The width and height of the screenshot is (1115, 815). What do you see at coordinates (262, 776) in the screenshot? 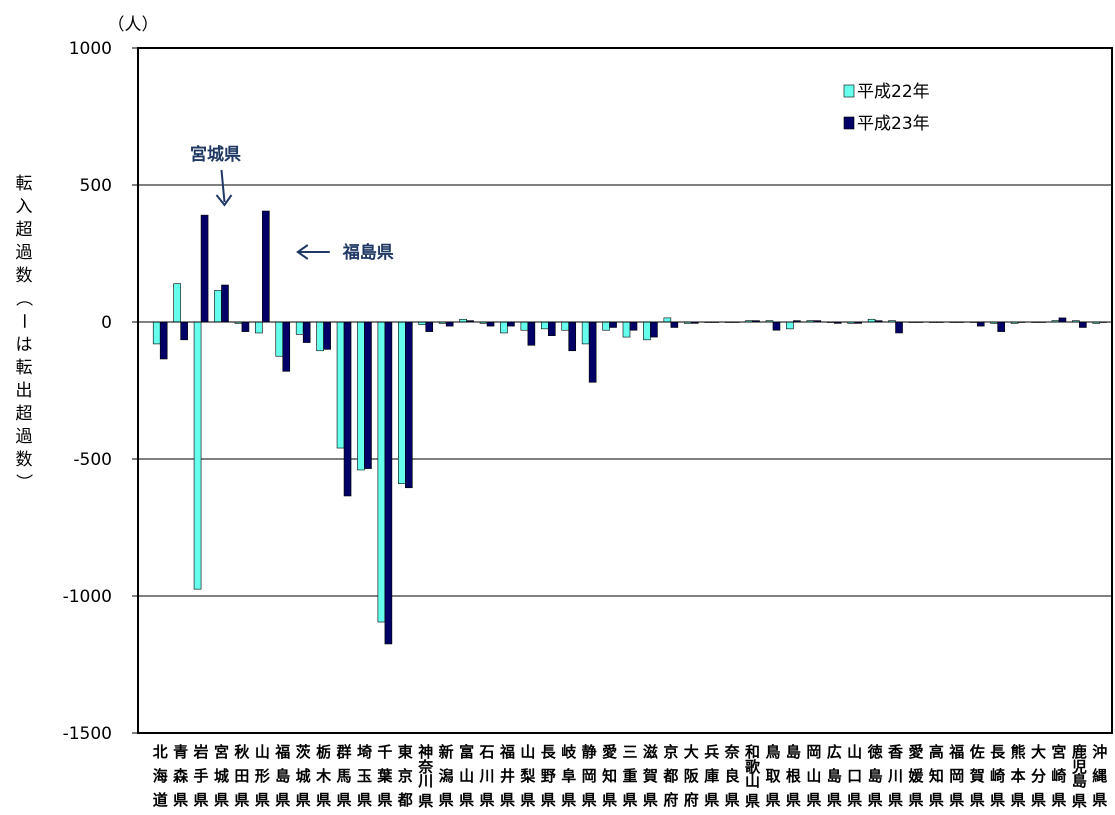
I see `x-tick-label: 形` at bounding box center [262, 776].